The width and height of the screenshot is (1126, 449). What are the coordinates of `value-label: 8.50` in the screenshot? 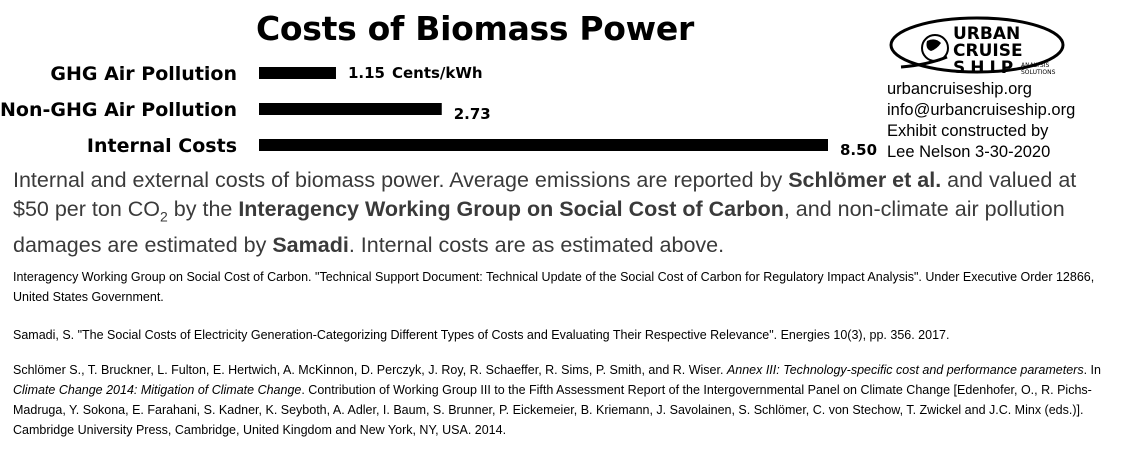 It's located at (858, 150).